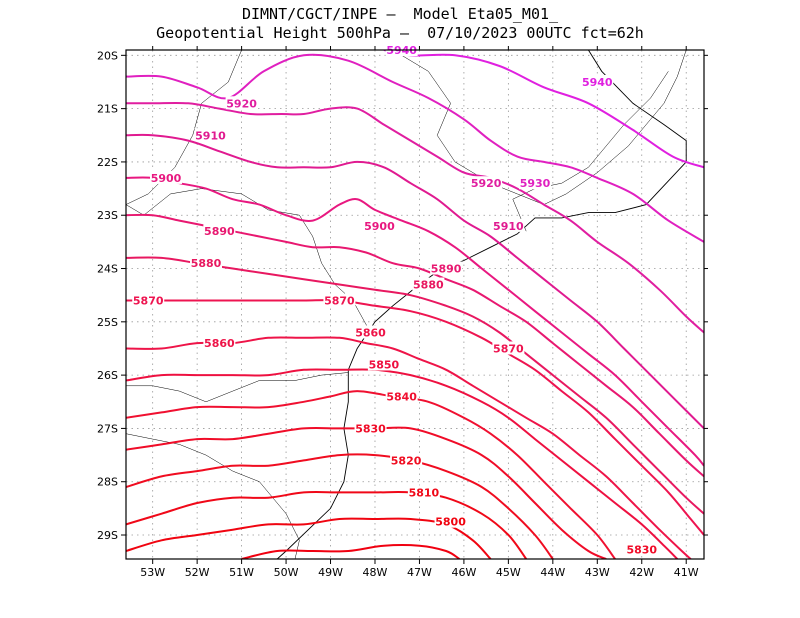 The image size is (800, 618). I want to click on contour-label-5930: 5930, so click(535, 183).